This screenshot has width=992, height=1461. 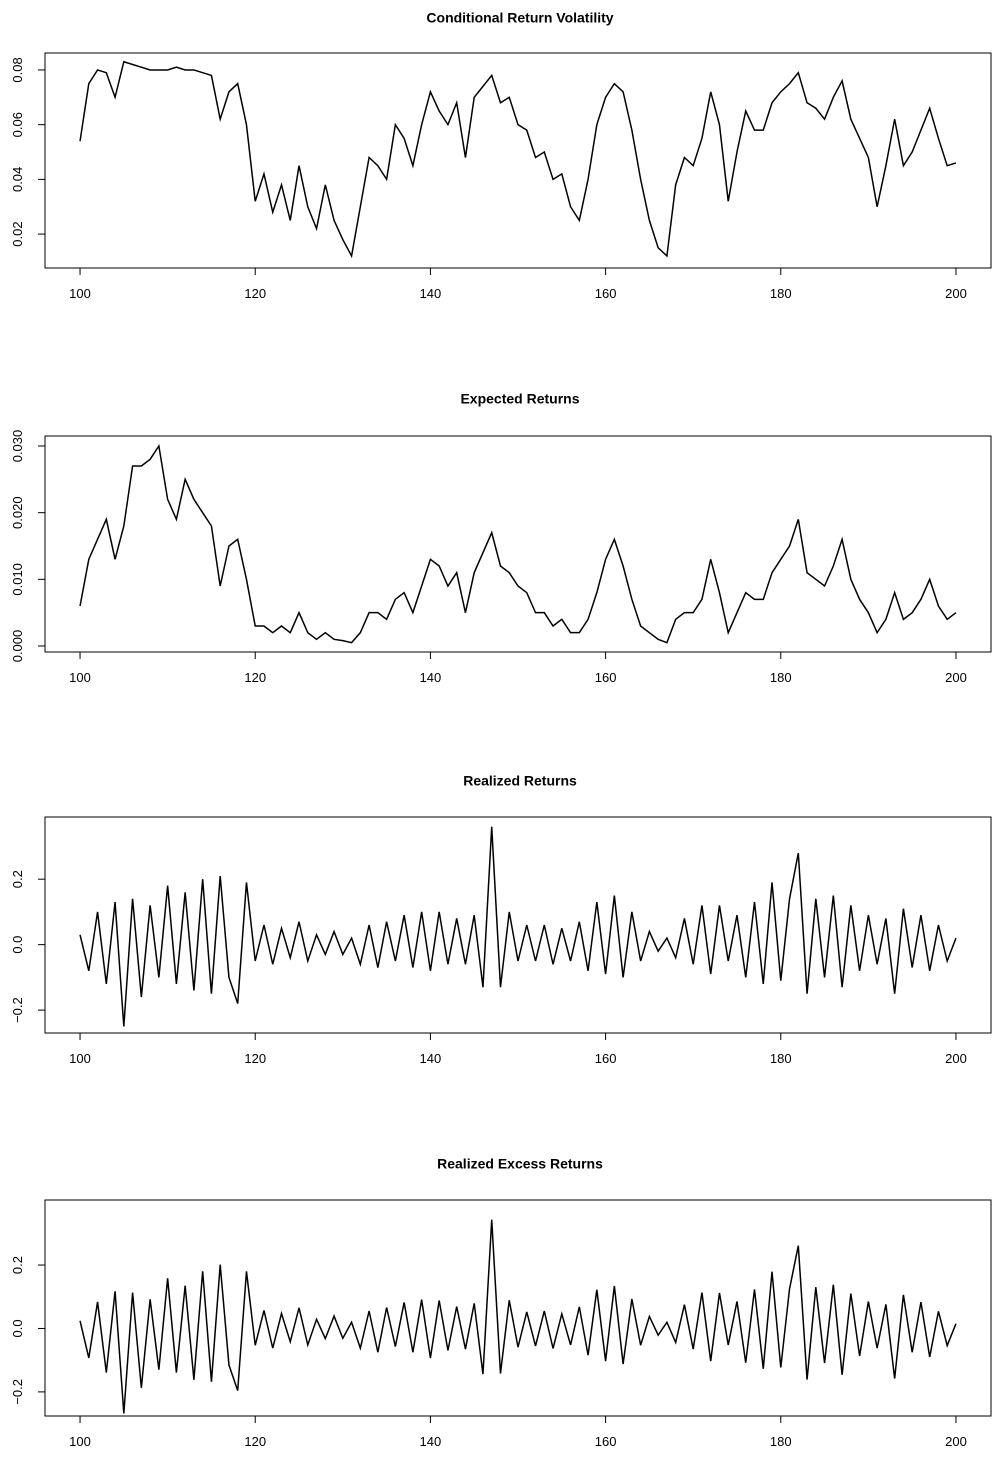 What do you see at coordinates (17, 124) in the screenshot?
I see `y-tick-label: 0.06` at bounding box center [17, 124].